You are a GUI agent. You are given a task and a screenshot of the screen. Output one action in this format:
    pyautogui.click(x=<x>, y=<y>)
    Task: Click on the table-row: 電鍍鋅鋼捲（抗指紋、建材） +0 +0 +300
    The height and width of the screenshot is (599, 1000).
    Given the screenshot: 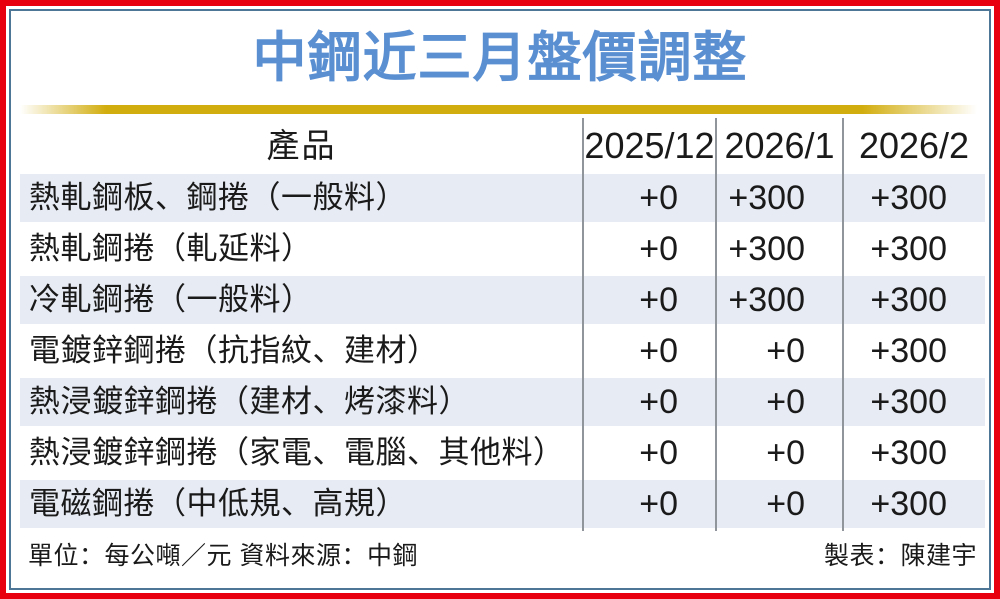 What is the action you would take?
    pyautogui.click(x=502, y=351)
    